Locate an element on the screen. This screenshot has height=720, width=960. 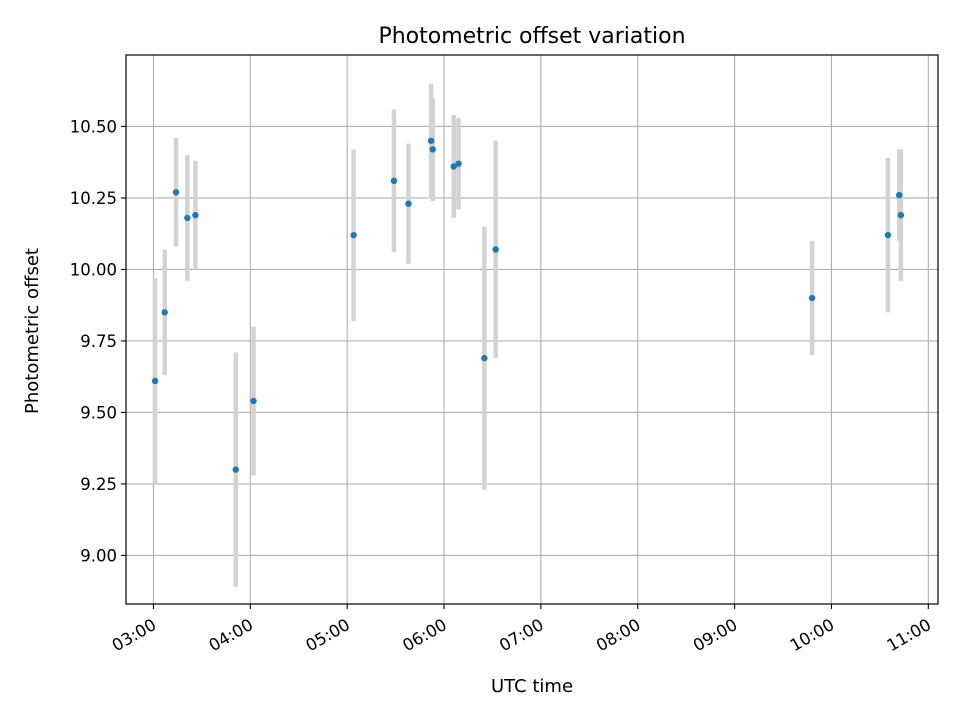
y-axis-ticks: 9.00 9.25 9.50 9.75 10.00 10.25 10.50 is located at coordinates (98, 341).